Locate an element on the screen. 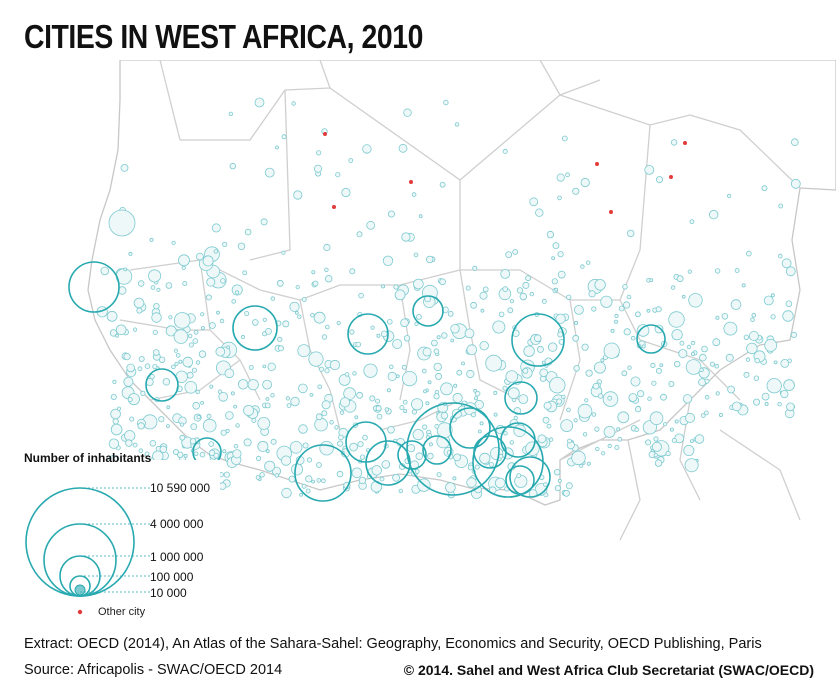  legend-other-city-label: Other city is located at coordinates (122, 612).